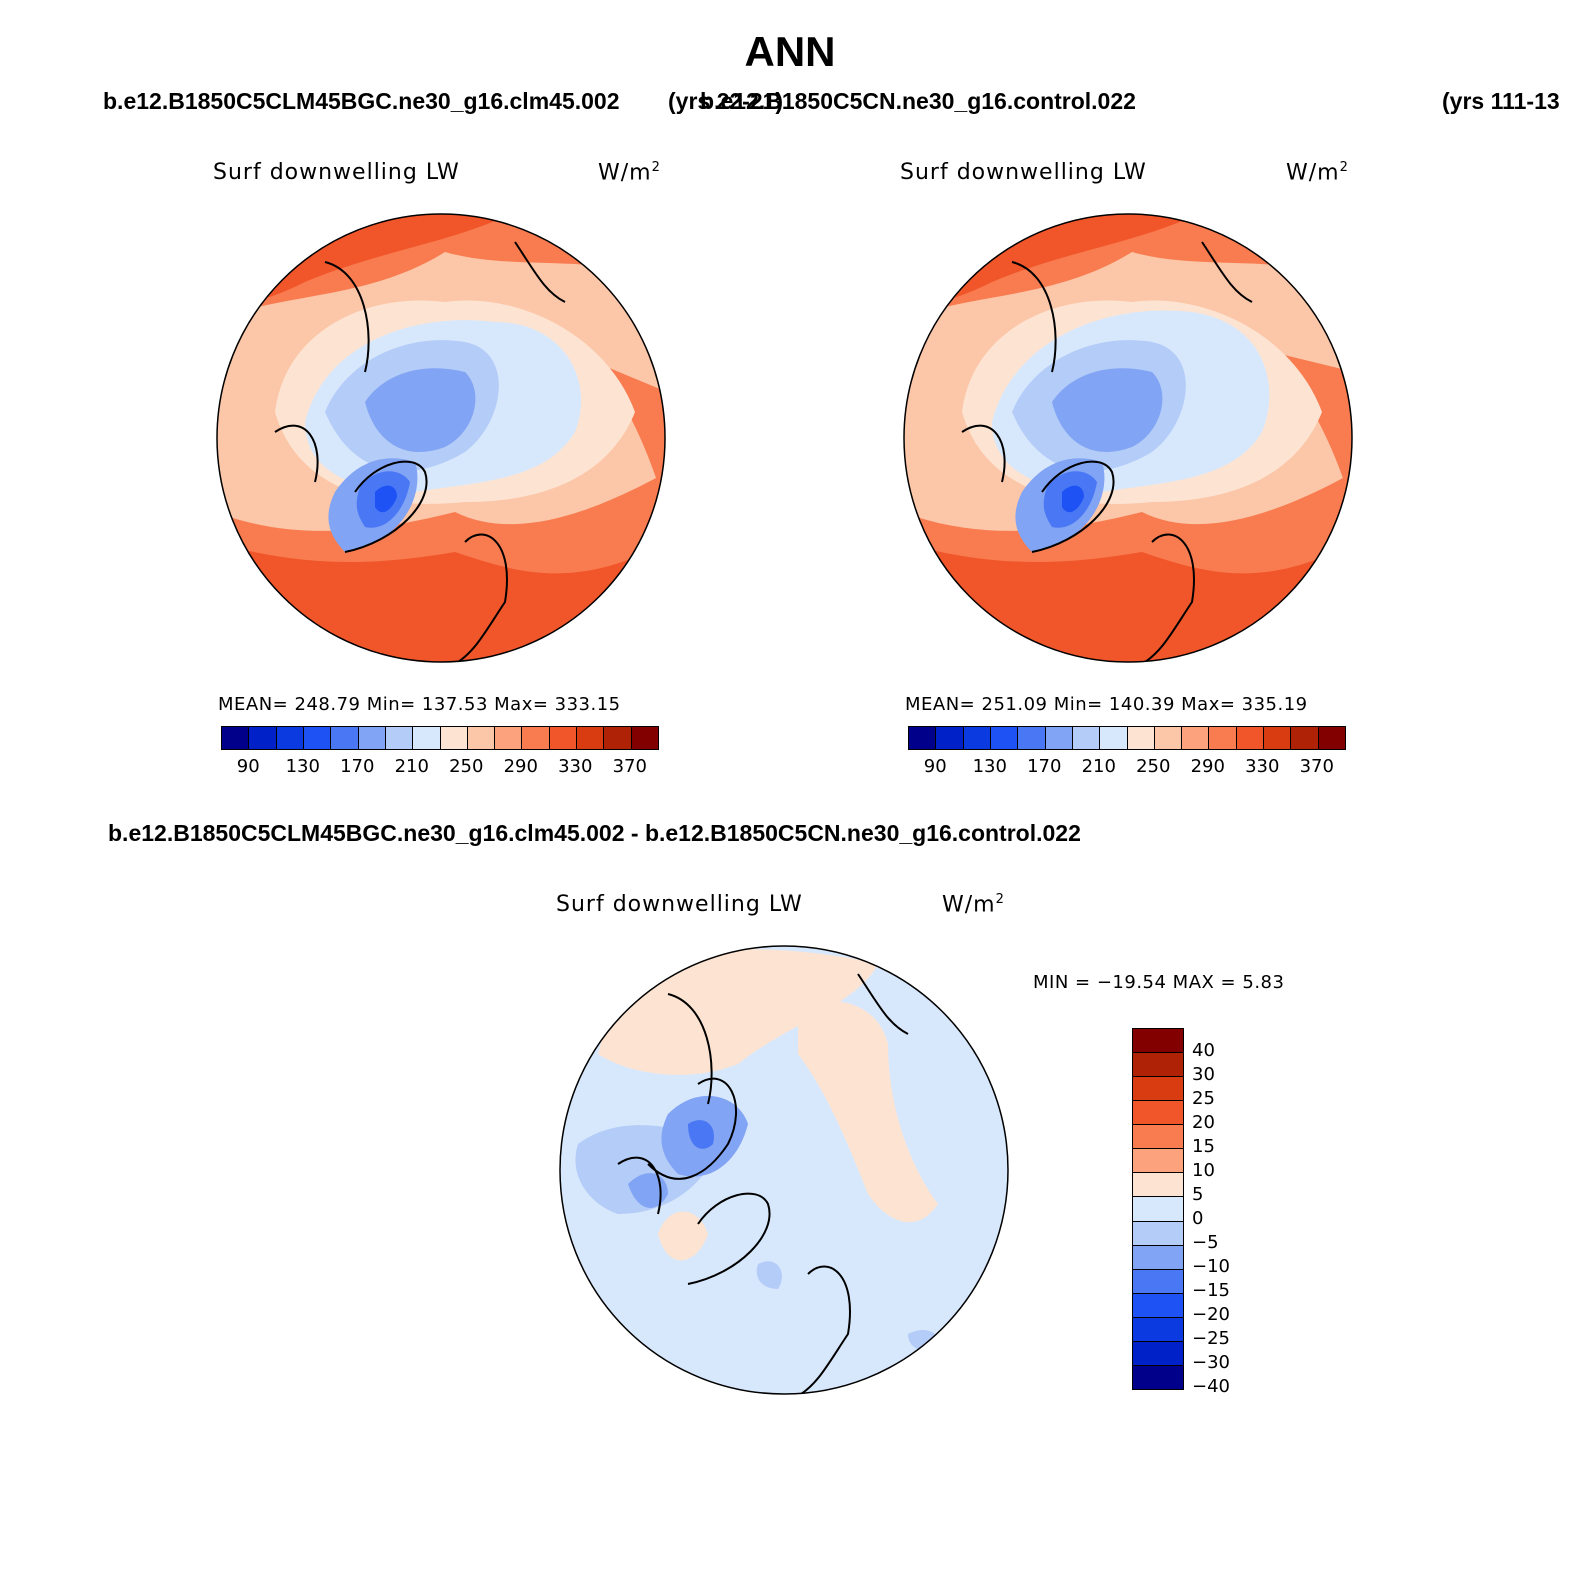  What do you see at coordinates (1159, 982) in the screenshot?
I see `panel3-stats: MIN = −19.54 MAX = 5.83` at bounding box center [1159, 982].